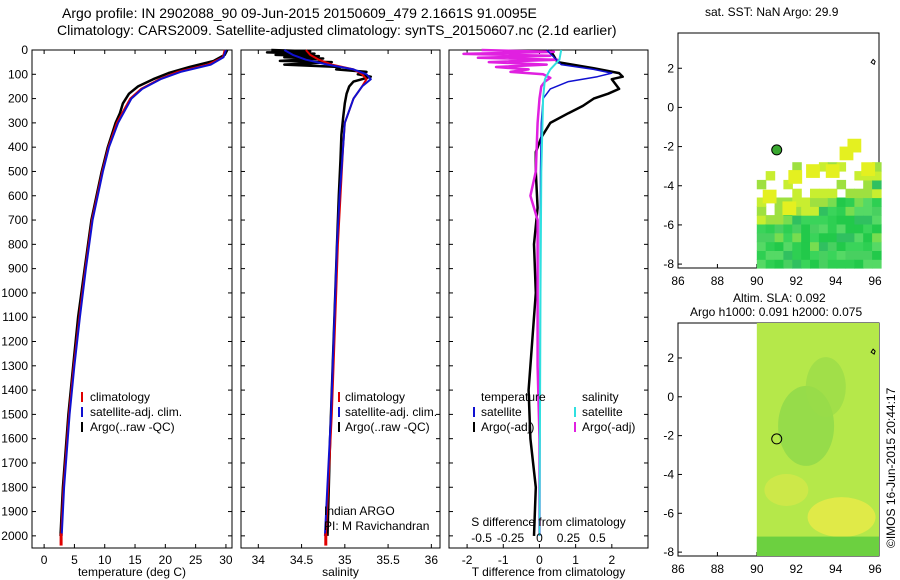 The image size is (900, 580). What do you see at coordinates (14, 439) in the screenshot?
I see `depth-tick-label: 1600` at bounding box center [14, 439].